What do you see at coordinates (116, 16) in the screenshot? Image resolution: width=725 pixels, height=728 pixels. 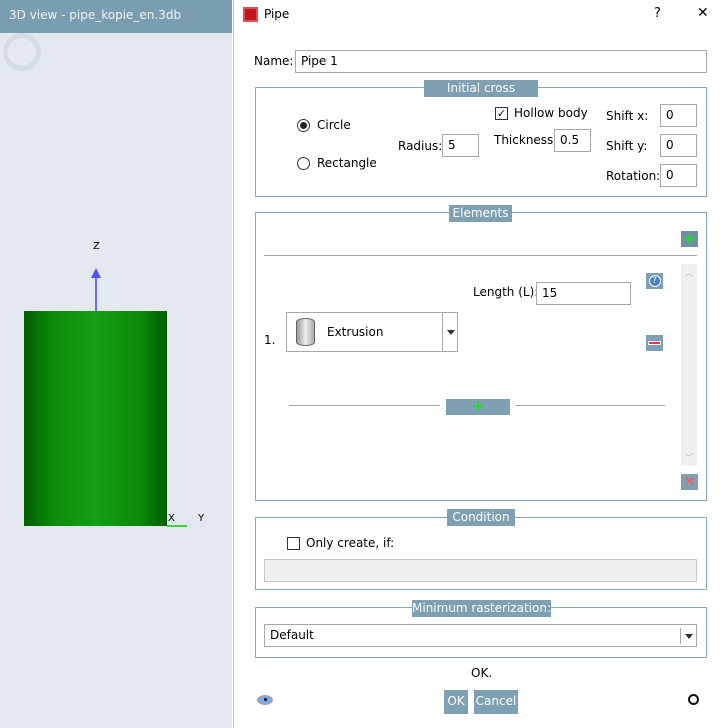 I see `3d-view-title: 3D view - pipe_kopie_en.3db` at bounding box center [116, 16].